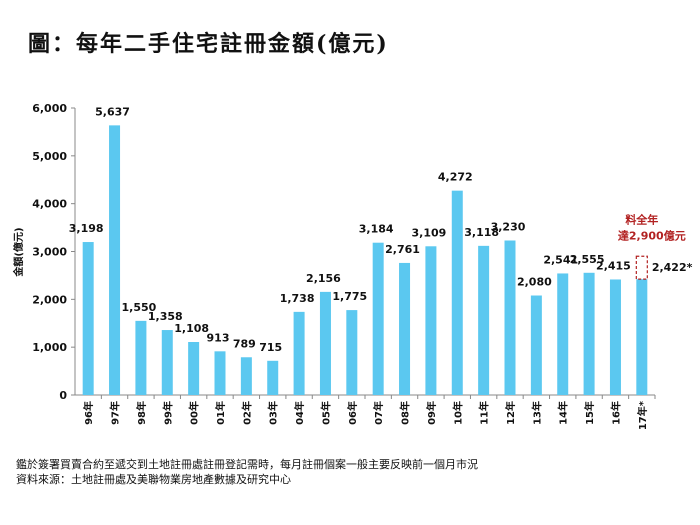  Describe the element at coordinates (299, 413) in the screenshot. I see `x-tick-label: 04年` at that location.